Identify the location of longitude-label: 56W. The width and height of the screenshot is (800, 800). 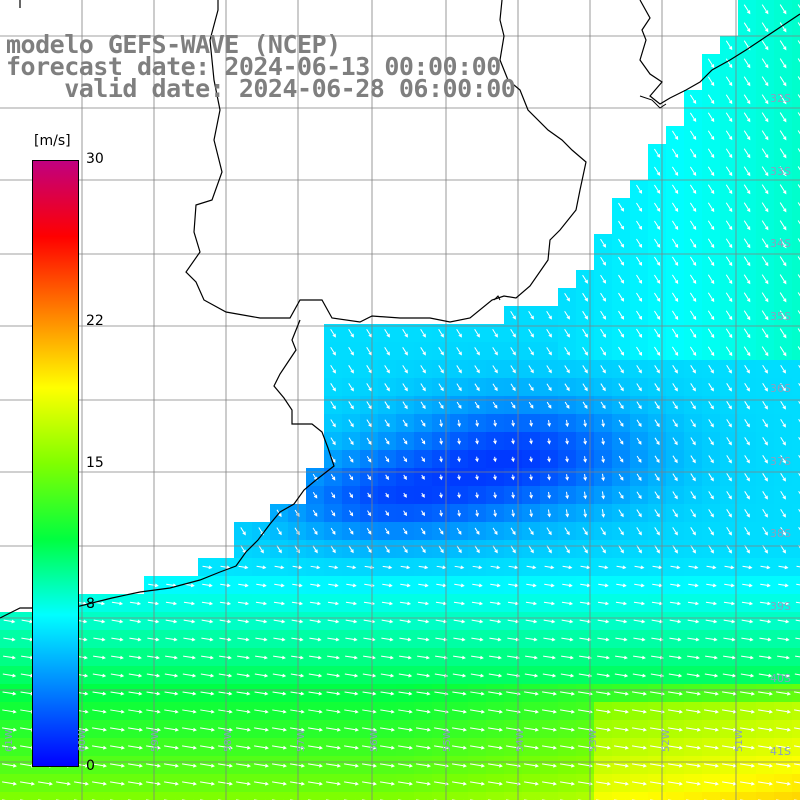
(374, 740).